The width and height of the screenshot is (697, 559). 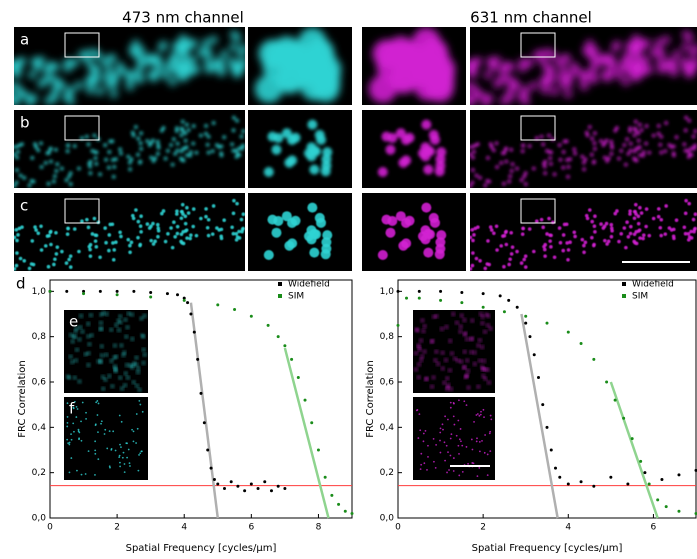 I want to click on spots, so click(x=583, y=67).